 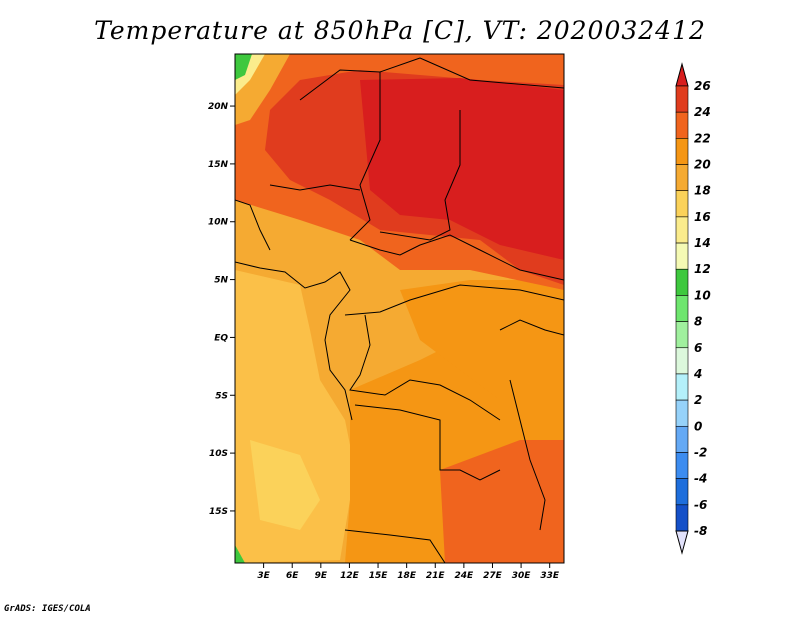 I want to click on colorbar-label: 14, so click(x=702, y=243).